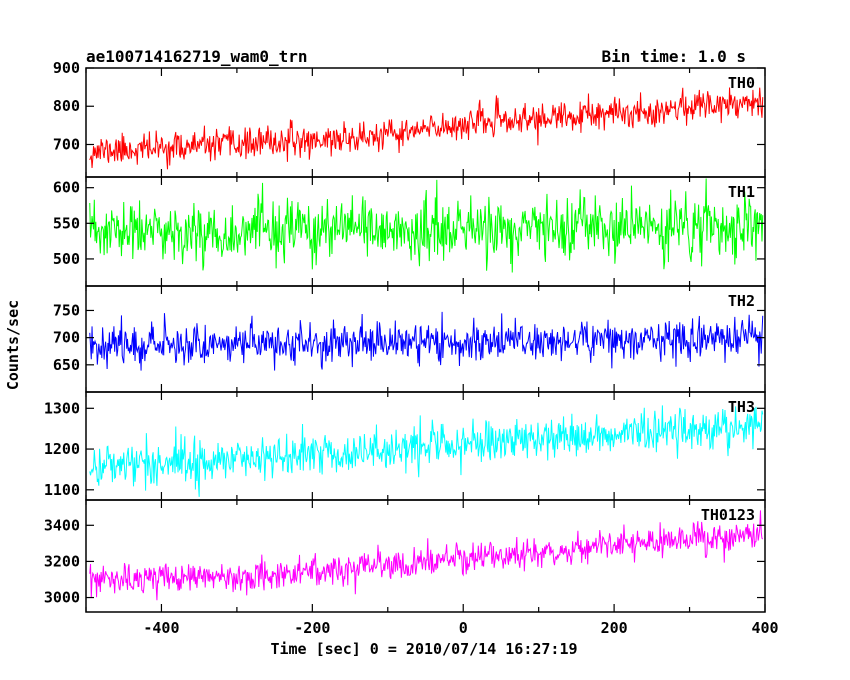 The image size is (850, 680). What do you see at coordinates (741, 301) in the screenshot?
I see `series-label-th2: TH2` at bounding box center [741, 301].